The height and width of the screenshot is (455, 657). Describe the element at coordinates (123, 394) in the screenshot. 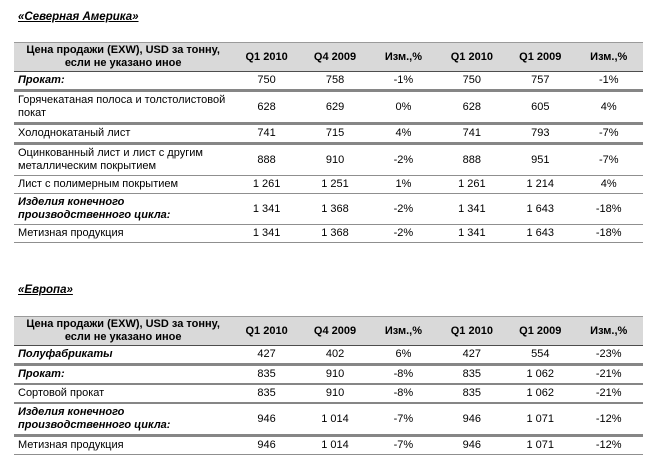

I see `row-label: Сортовой прокат` at that location.